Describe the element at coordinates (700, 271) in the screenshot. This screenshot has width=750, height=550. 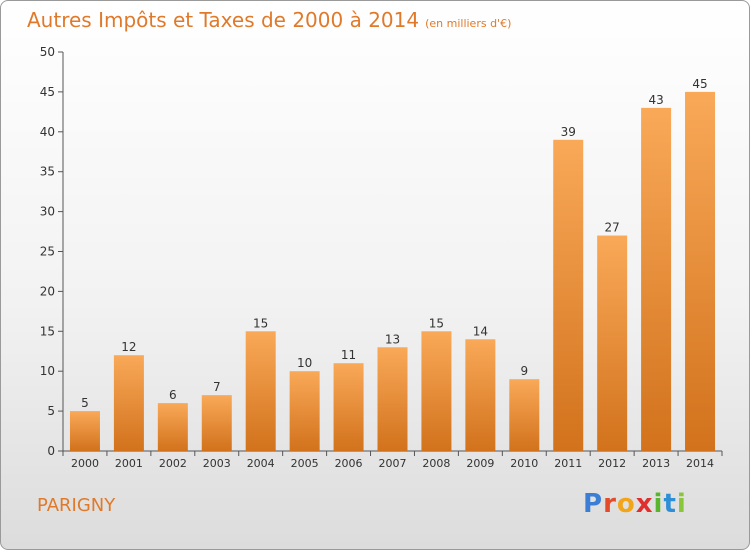
I see `bar-2014` at that location.